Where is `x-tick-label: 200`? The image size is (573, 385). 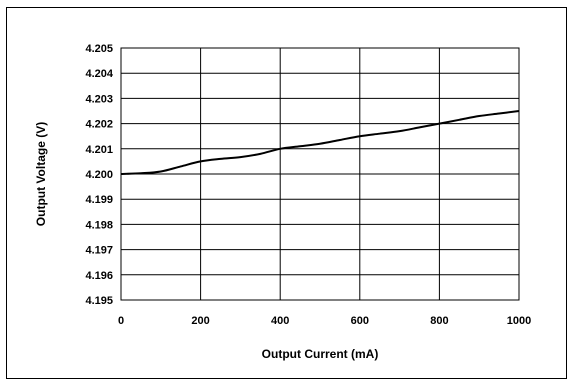 x-tick-label: 200 is located at coordinates (200, 321).